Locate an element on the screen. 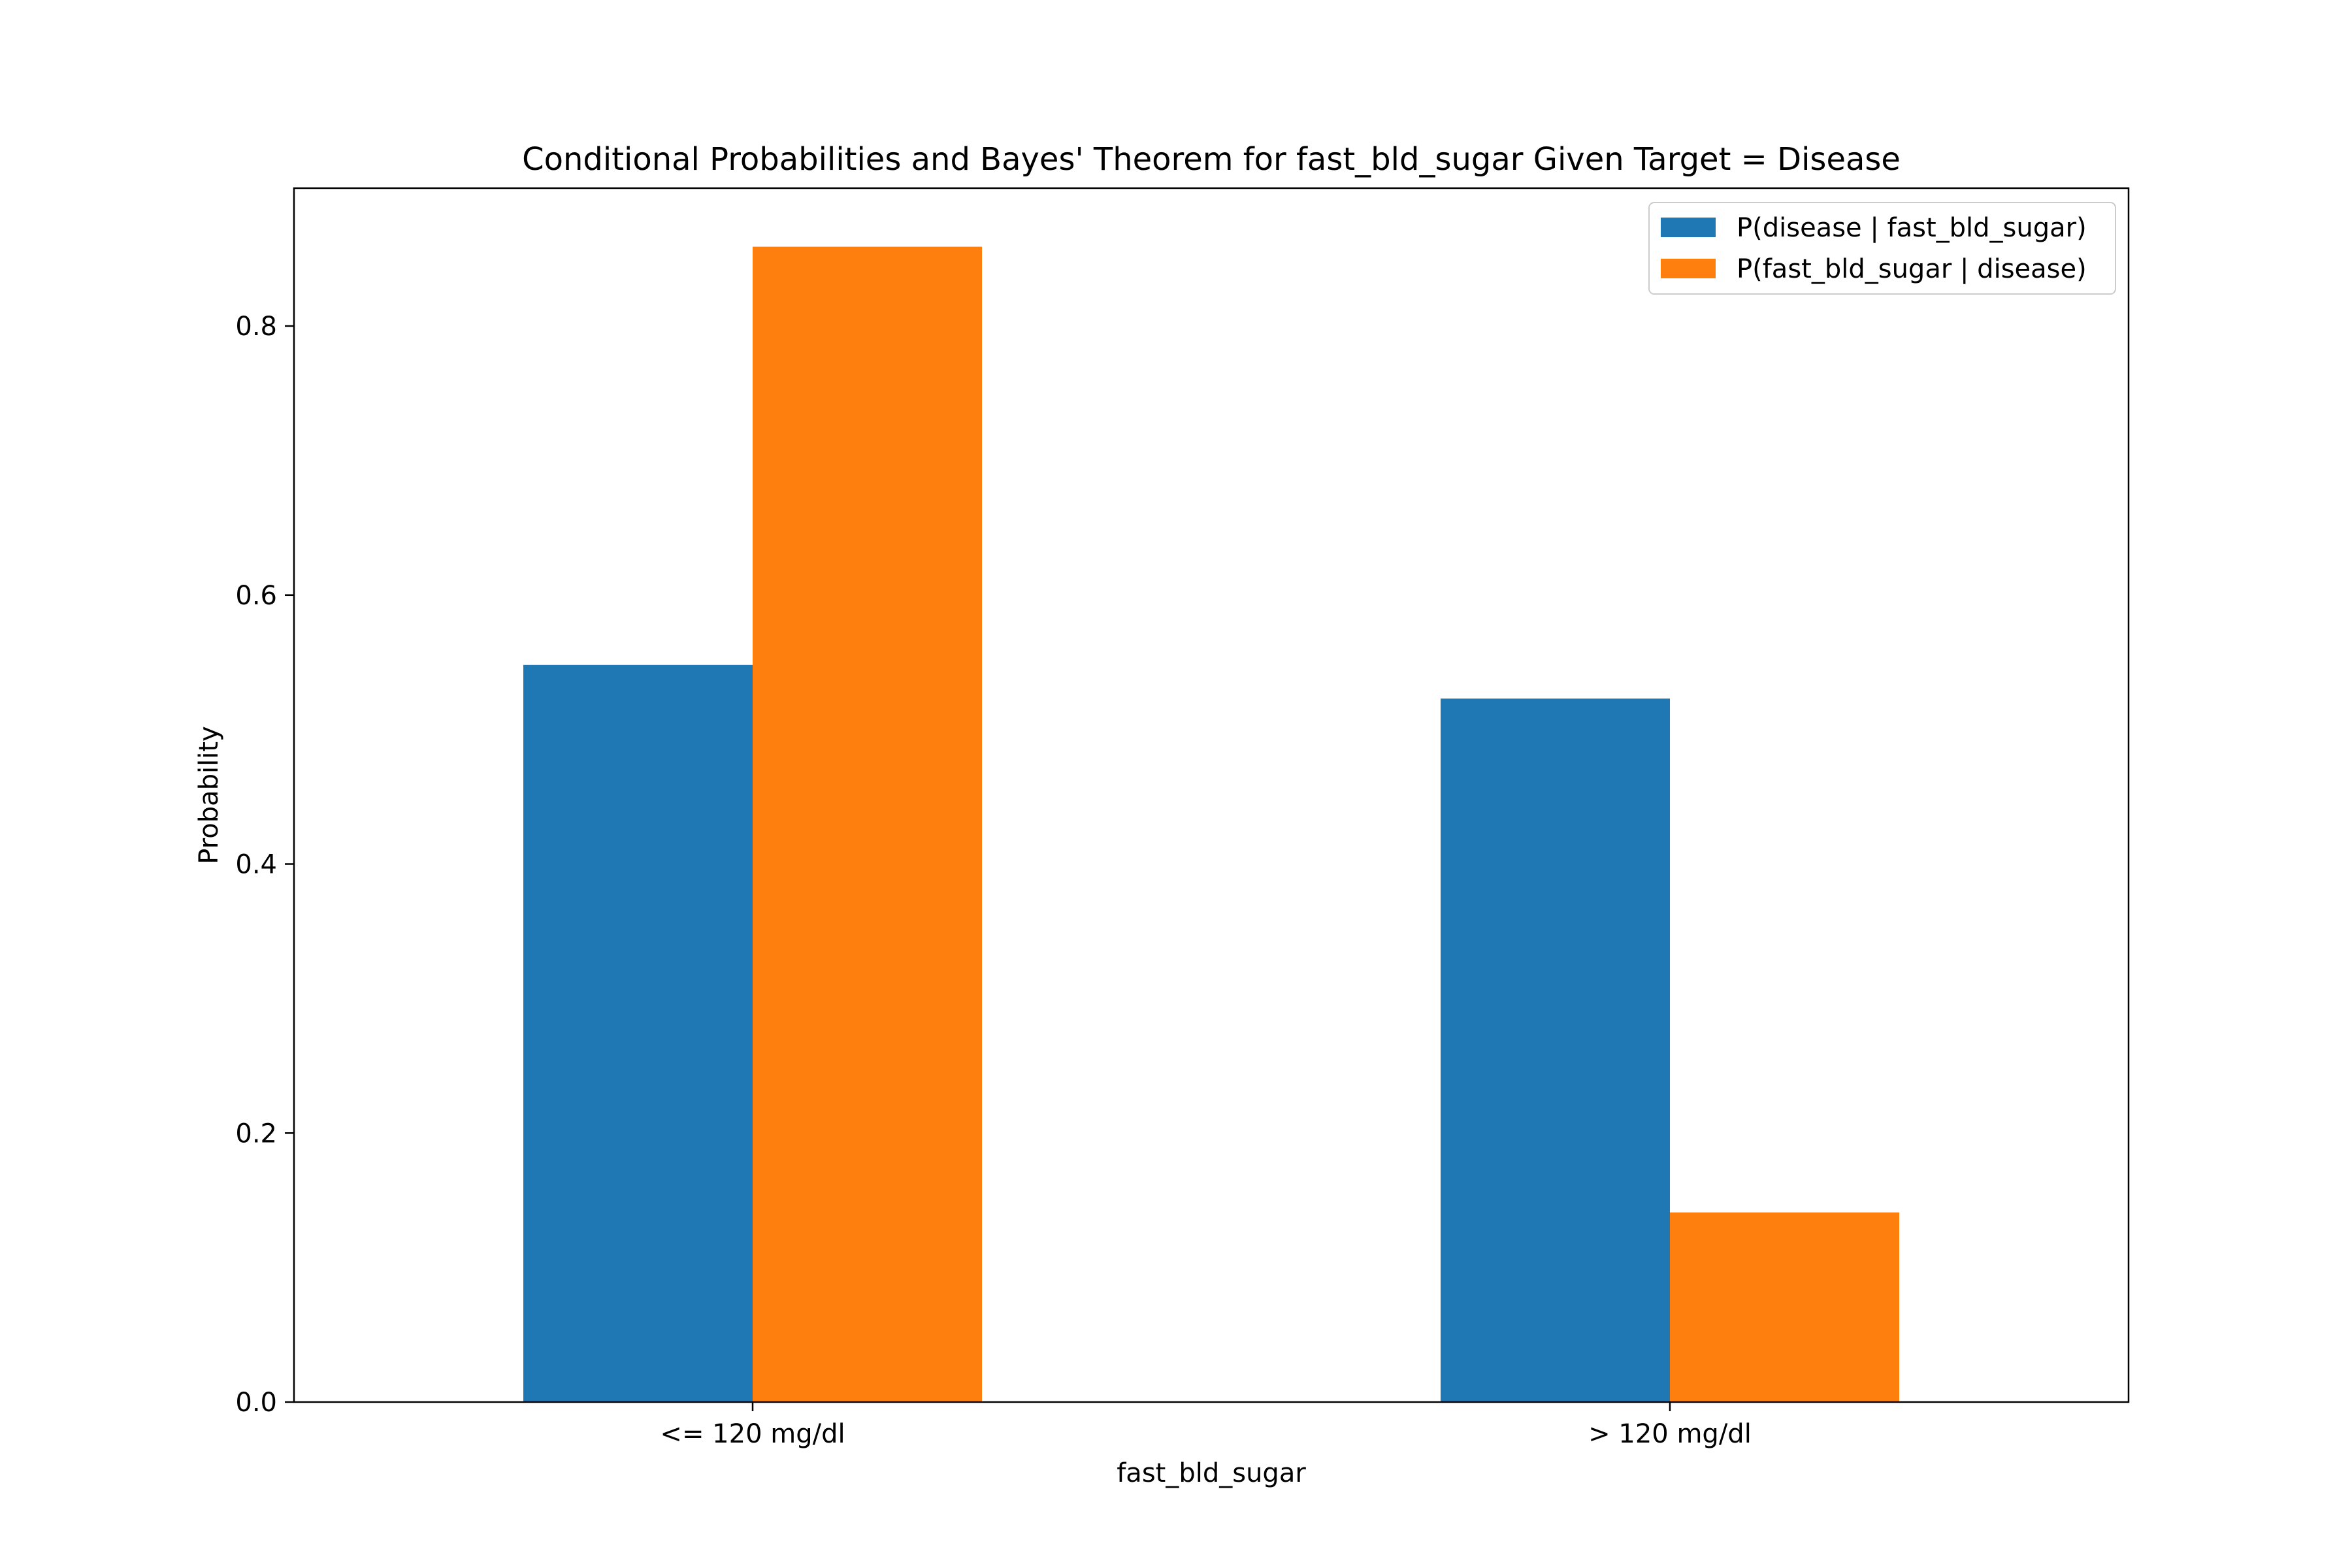 The height and width of the screenshot is (1568, 2352). y-tick-label-0: 0.0 is located at coordinates (256, 1403).